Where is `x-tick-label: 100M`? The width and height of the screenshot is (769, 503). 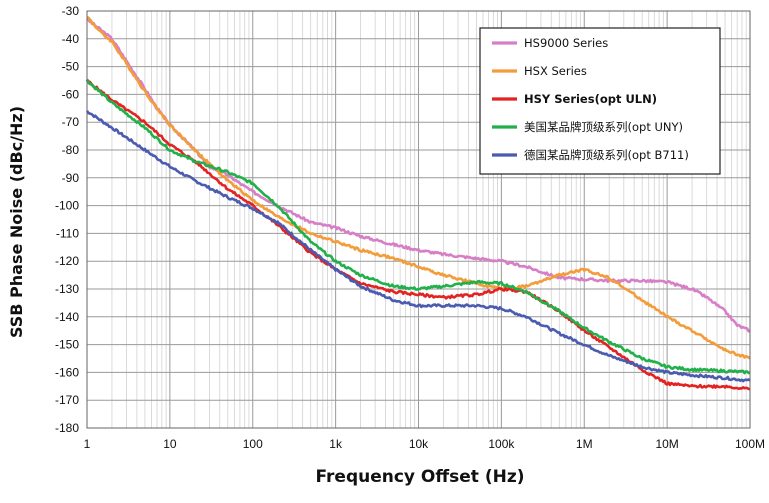
x-tick-label: 100M is located at coordinates (750, 444).